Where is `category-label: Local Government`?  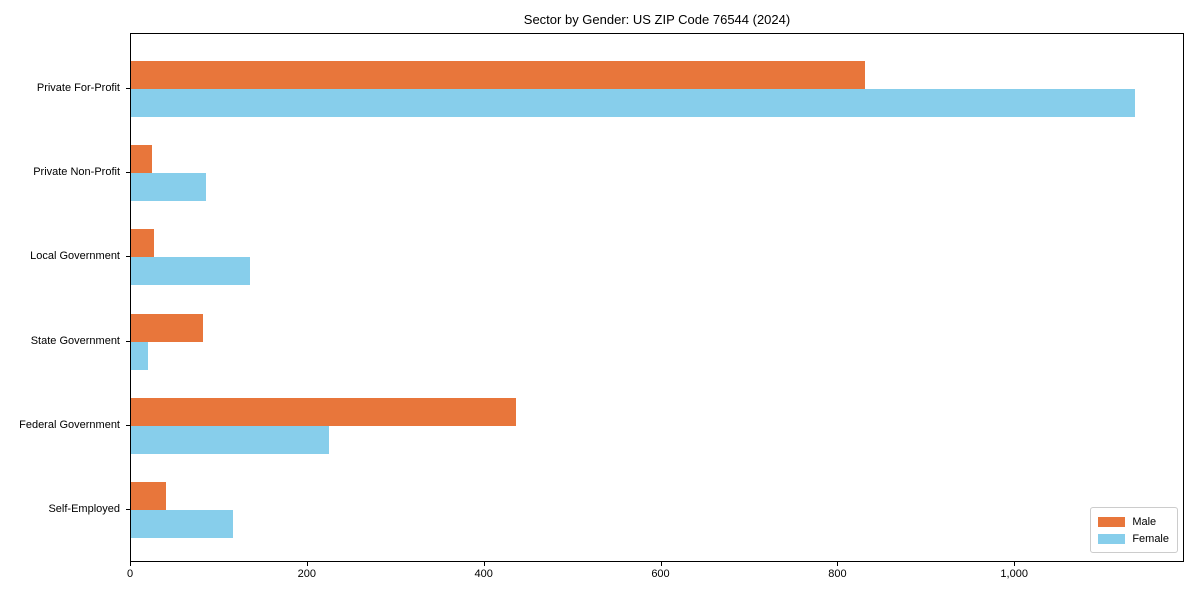
category-label: Local Government is located at coordinates (75, 256).